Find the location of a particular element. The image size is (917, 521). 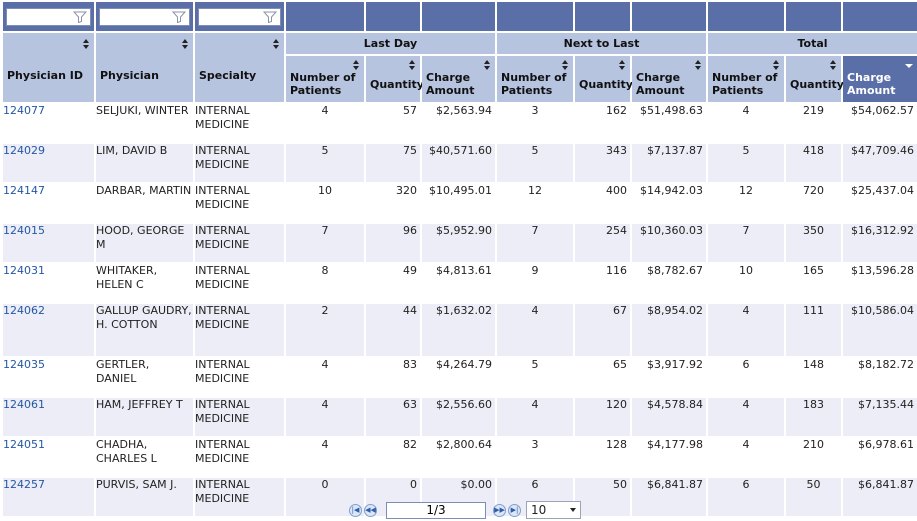

physician-id-link: 124015 is located at coordinates (24, 230).